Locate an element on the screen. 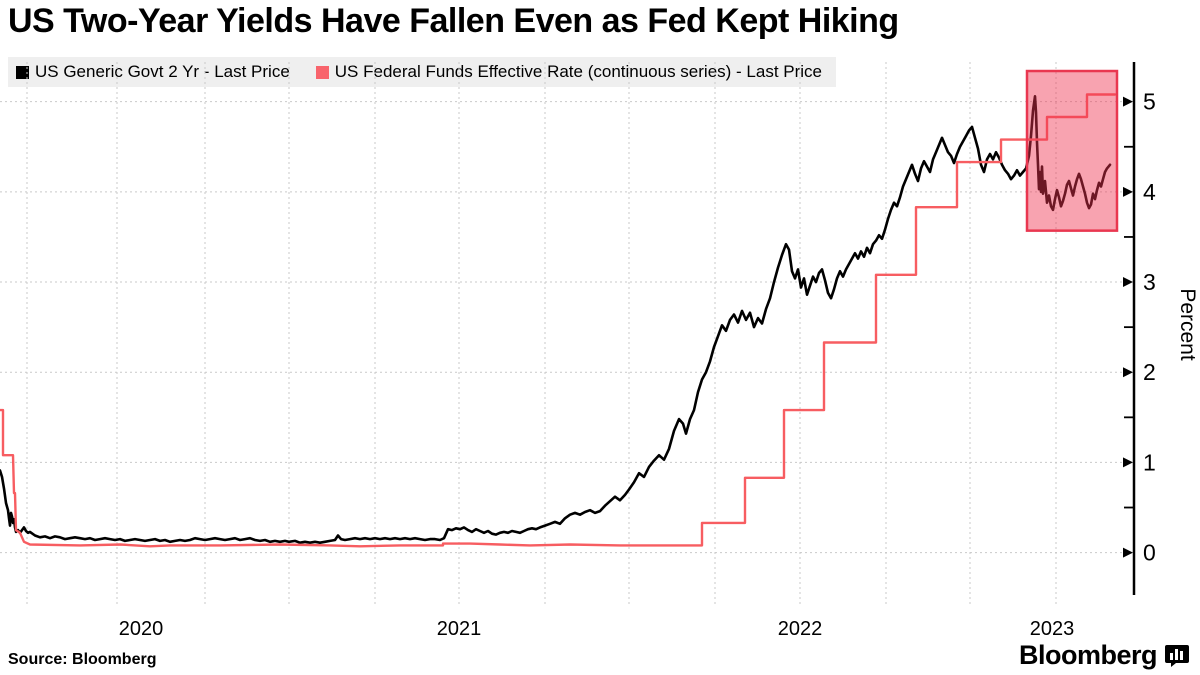  bloomberg-logo: Bloomberg is located at coordinates (1104, 655).